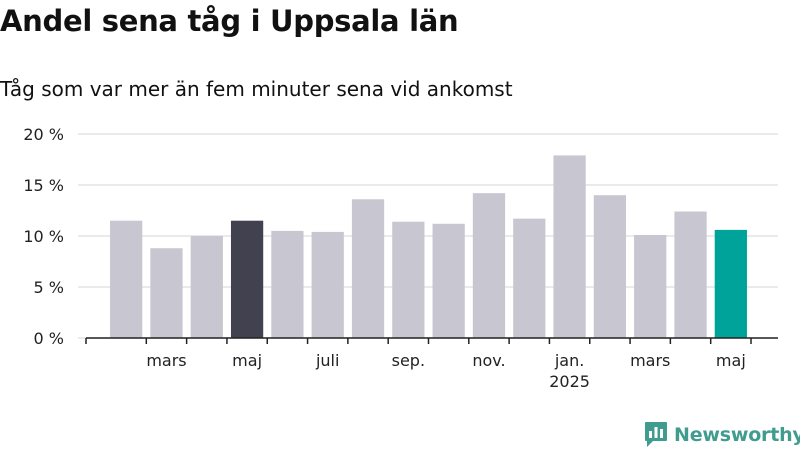 Image resolution: width=800 pixels, height=450 pixels. Describe the element at coordinates (43, 185) in the screenshot. I see `y-tick-label: 15 %` at that location.